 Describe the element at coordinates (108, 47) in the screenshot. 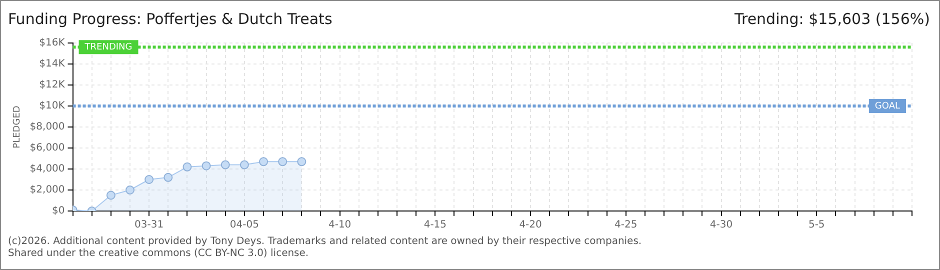

I see `ref-line-label: TRENDING` at that location.